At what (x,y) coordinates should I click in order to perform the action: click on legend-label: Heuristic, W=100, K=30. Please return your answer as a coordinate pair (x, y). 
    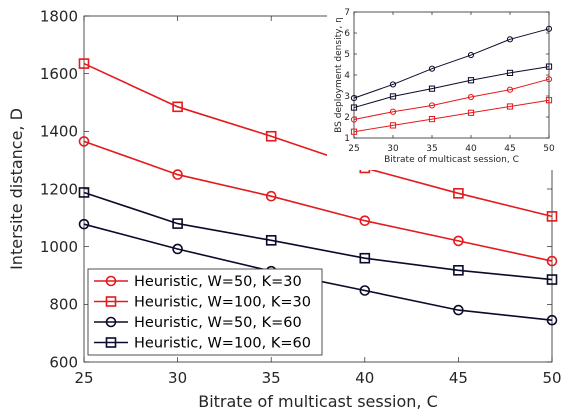
    Looking at the image, I should click on (222, 303).